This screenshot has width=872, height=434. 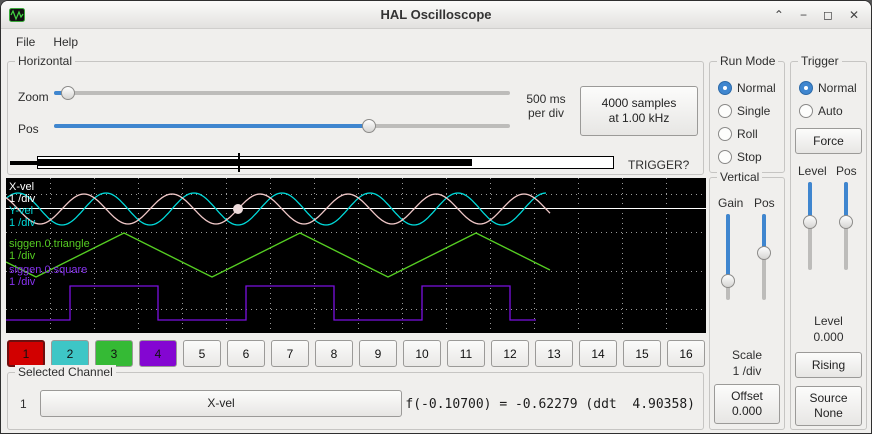 I want to click on trigger-edge-label: Rising, so click(x=828, y=364).